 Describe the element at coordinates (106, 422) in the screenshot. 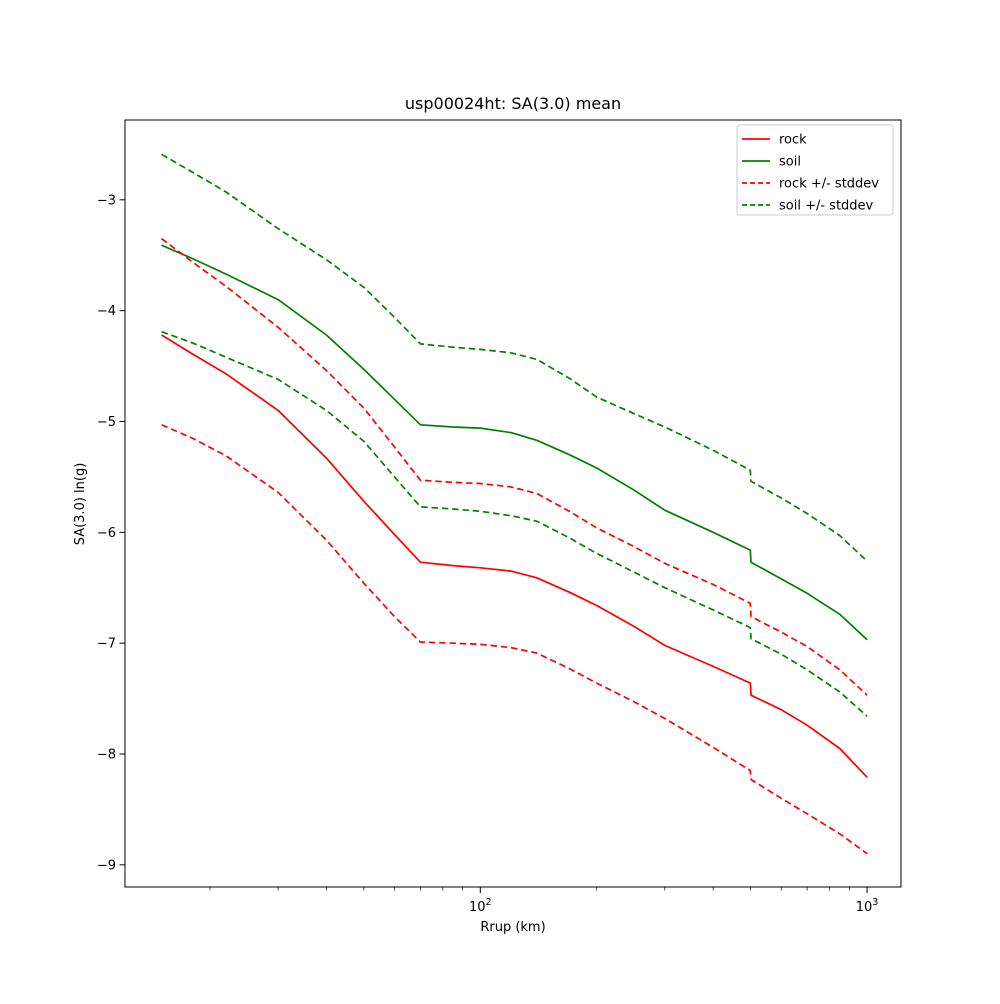

I see `y-tick-label: −5` at that location.